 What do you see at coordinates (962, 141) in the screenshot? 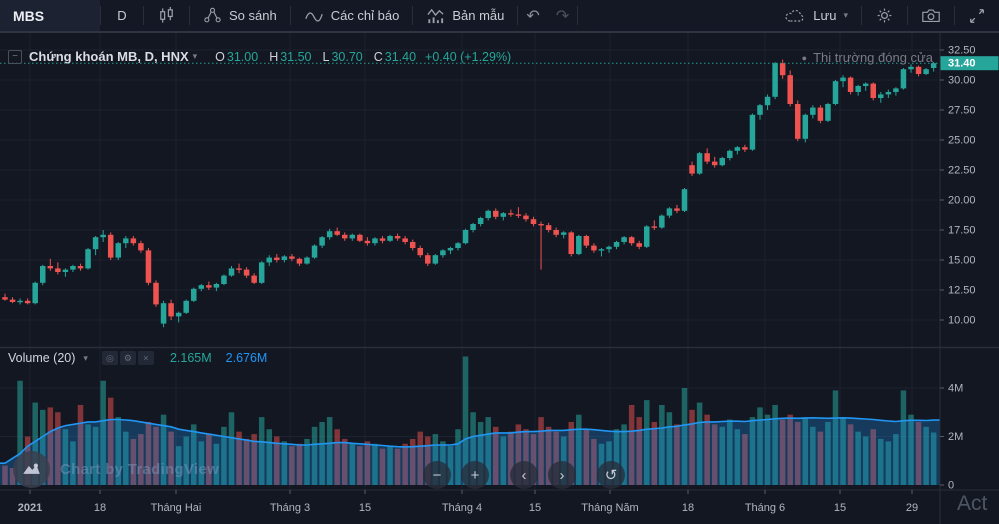
I see `svg-text: 25.00` at bounding box center [962, 141].